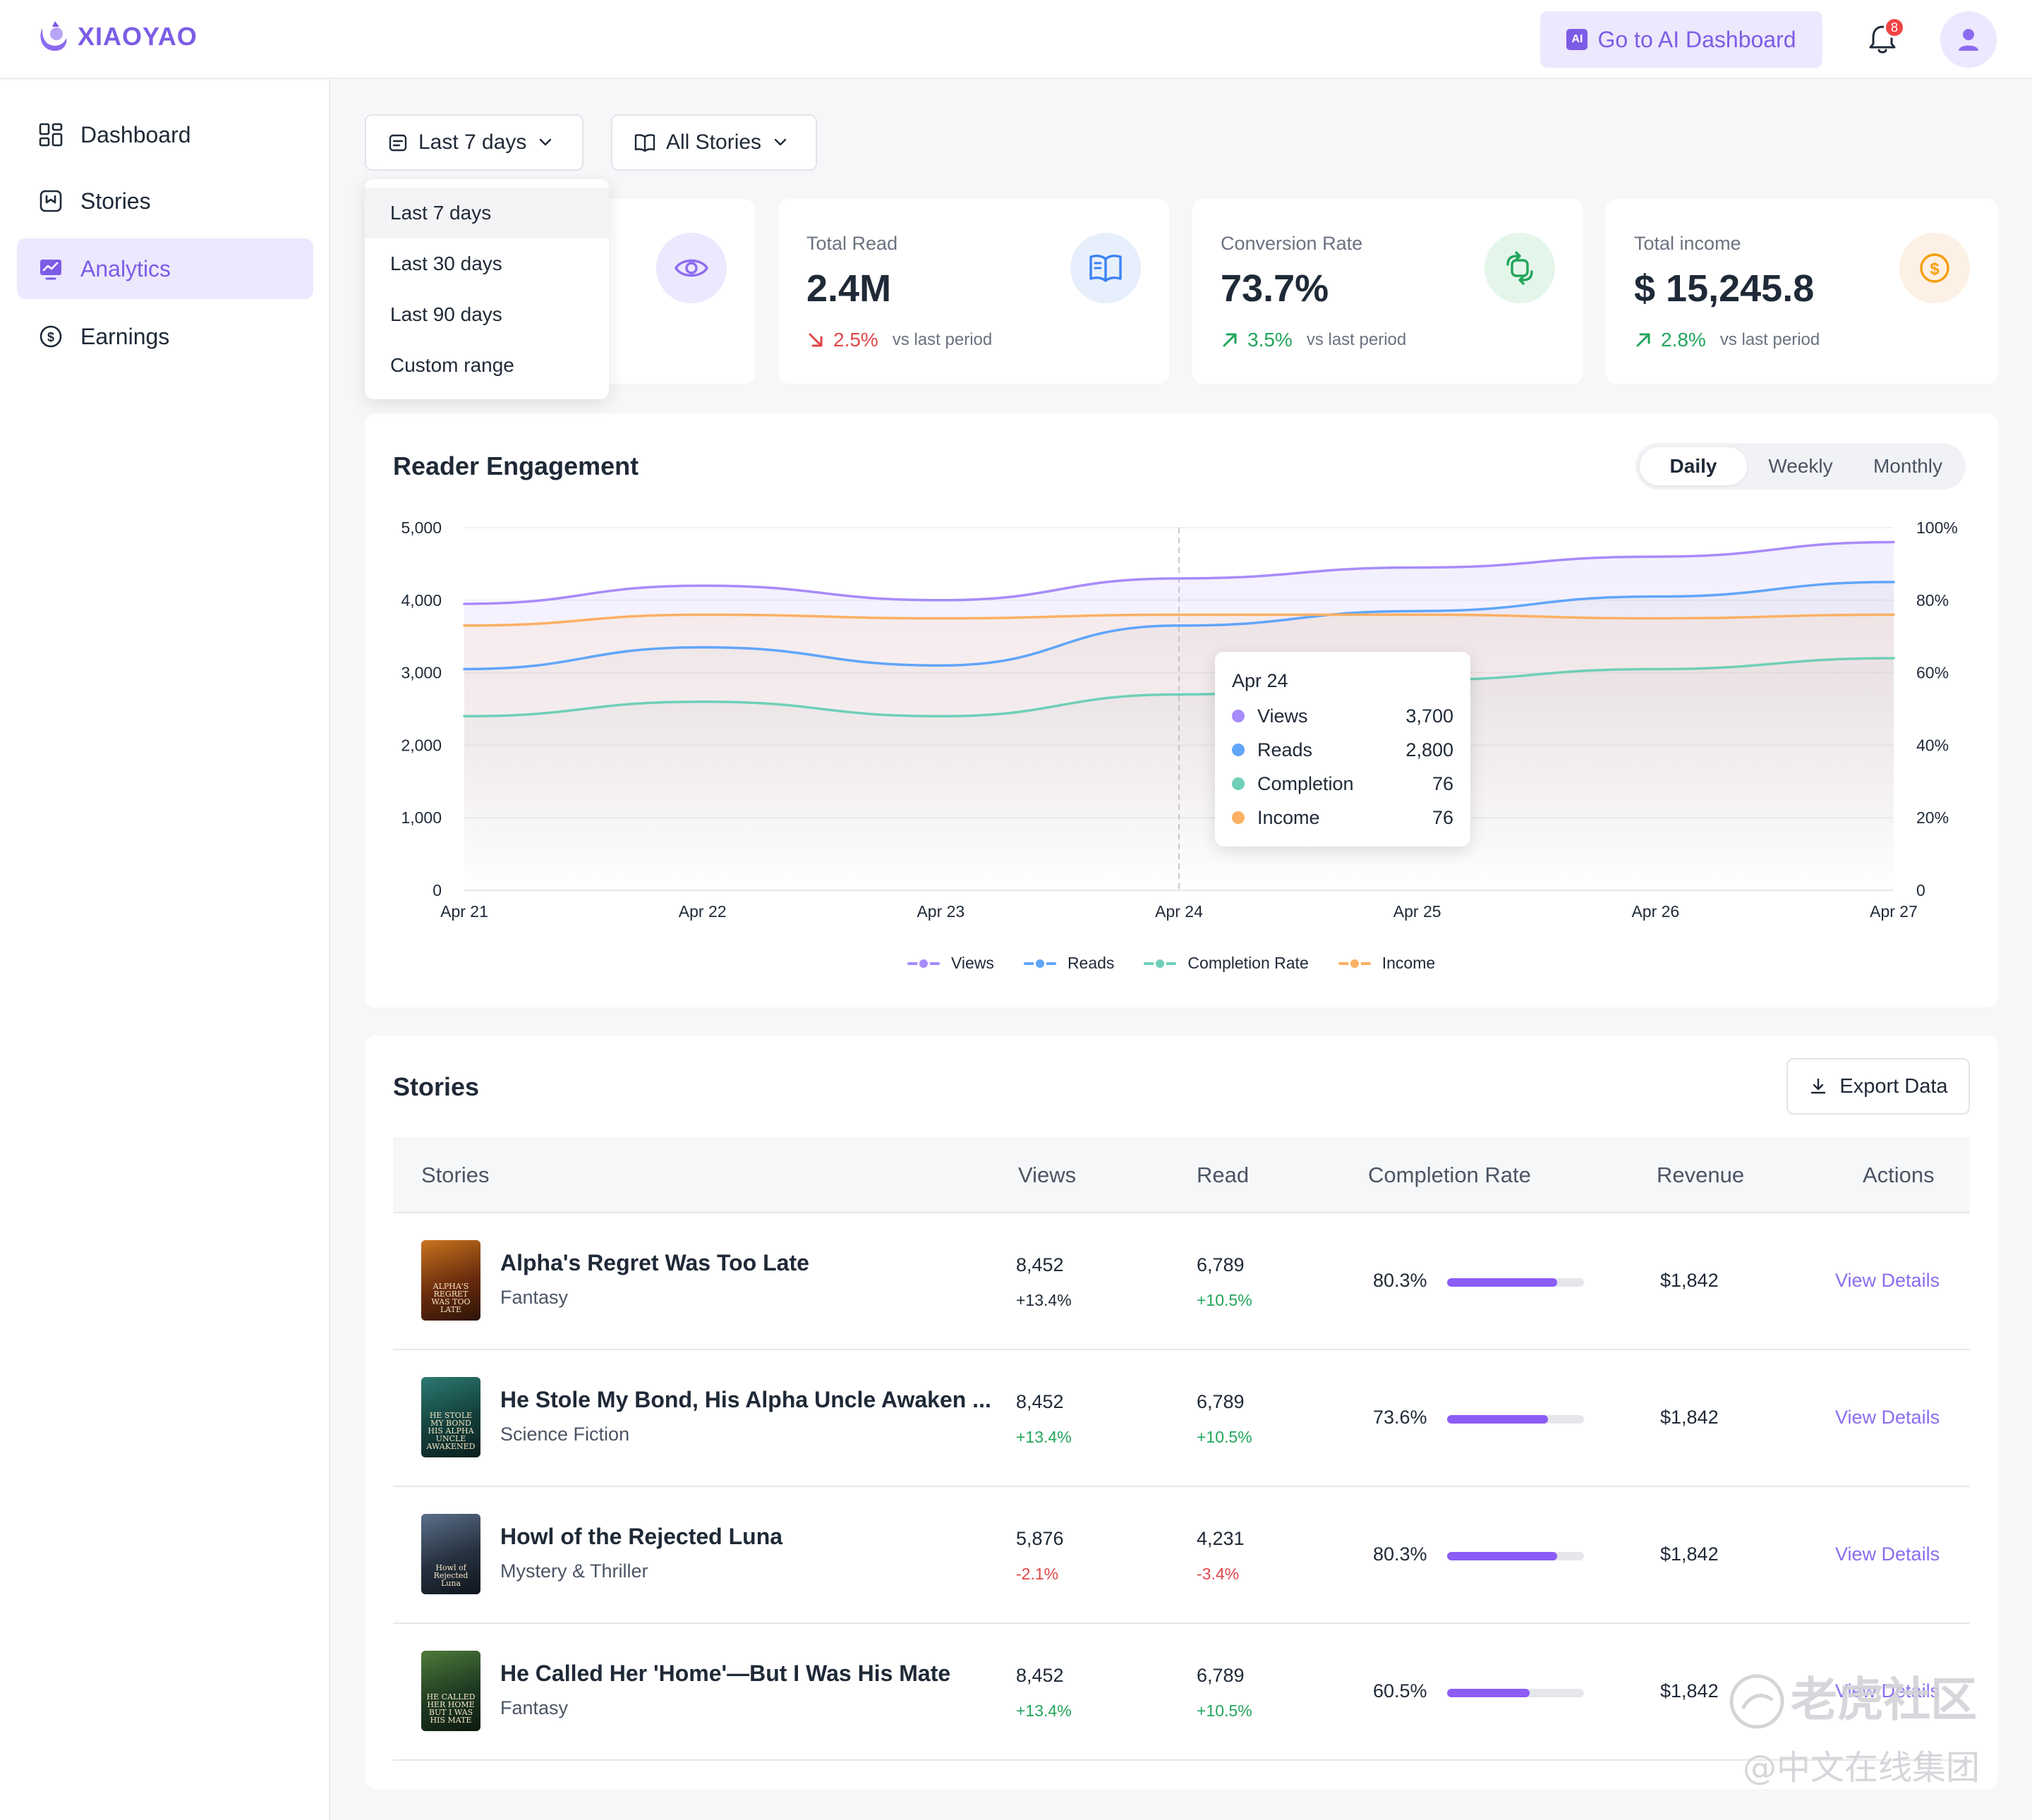 This screenshot has height=1820, width=2032. I want to click on views-dot-icon, so click(1238, 716).